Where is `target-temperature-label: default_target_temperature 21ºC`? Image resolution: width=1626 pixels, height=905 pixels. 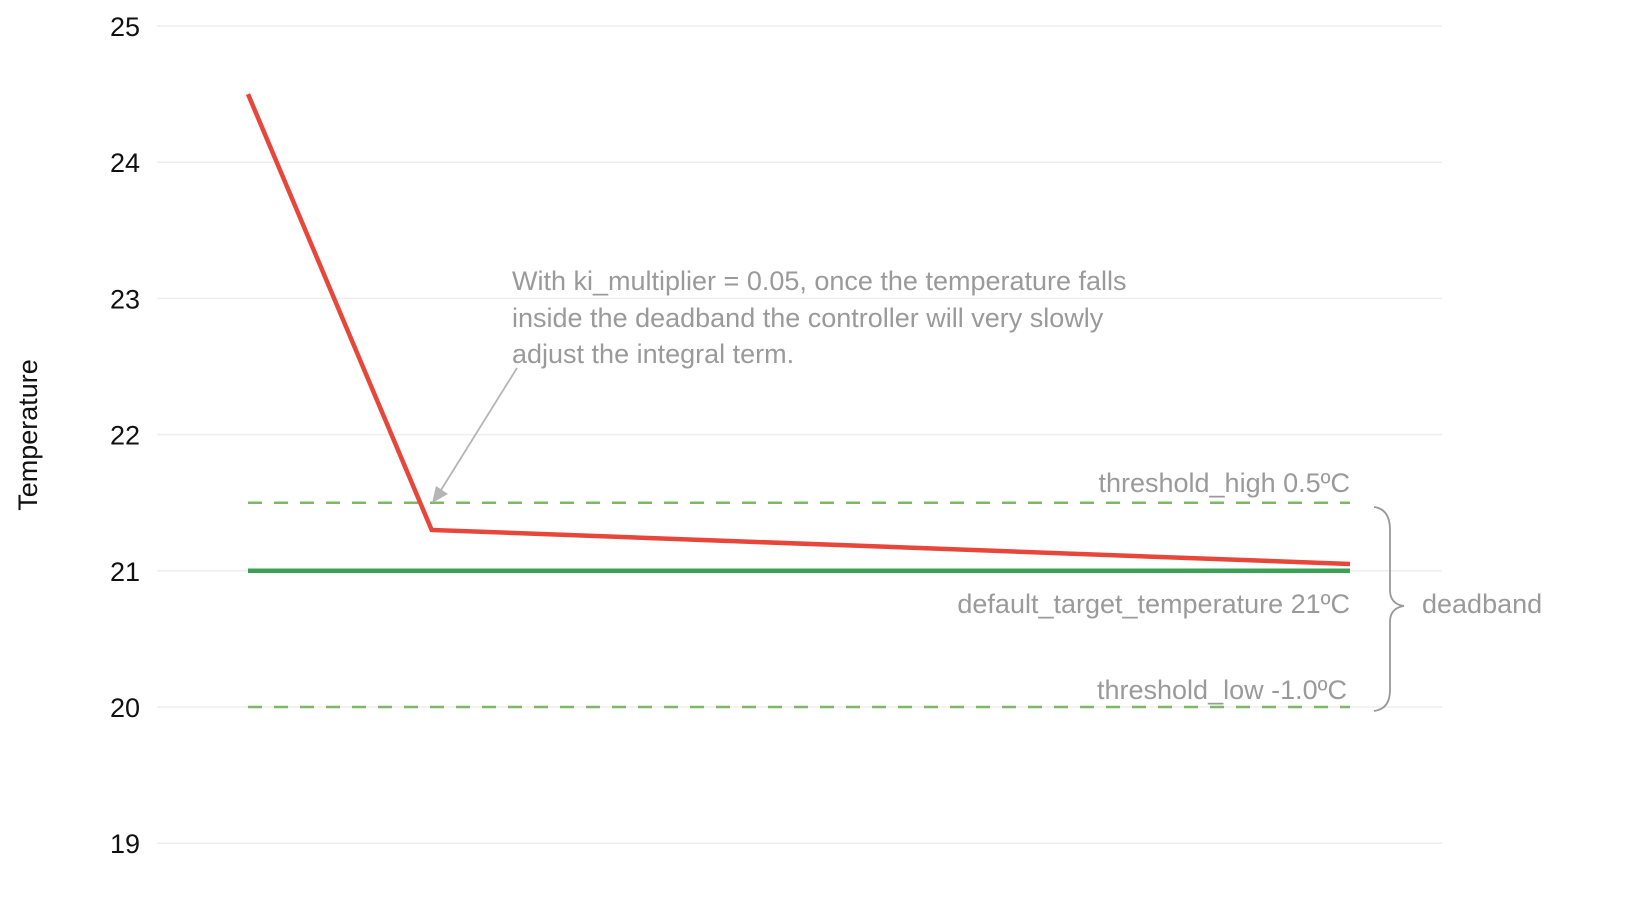 target-temperature-label: default_target_temperature 21ºC is located at coordinates (1153, 604).